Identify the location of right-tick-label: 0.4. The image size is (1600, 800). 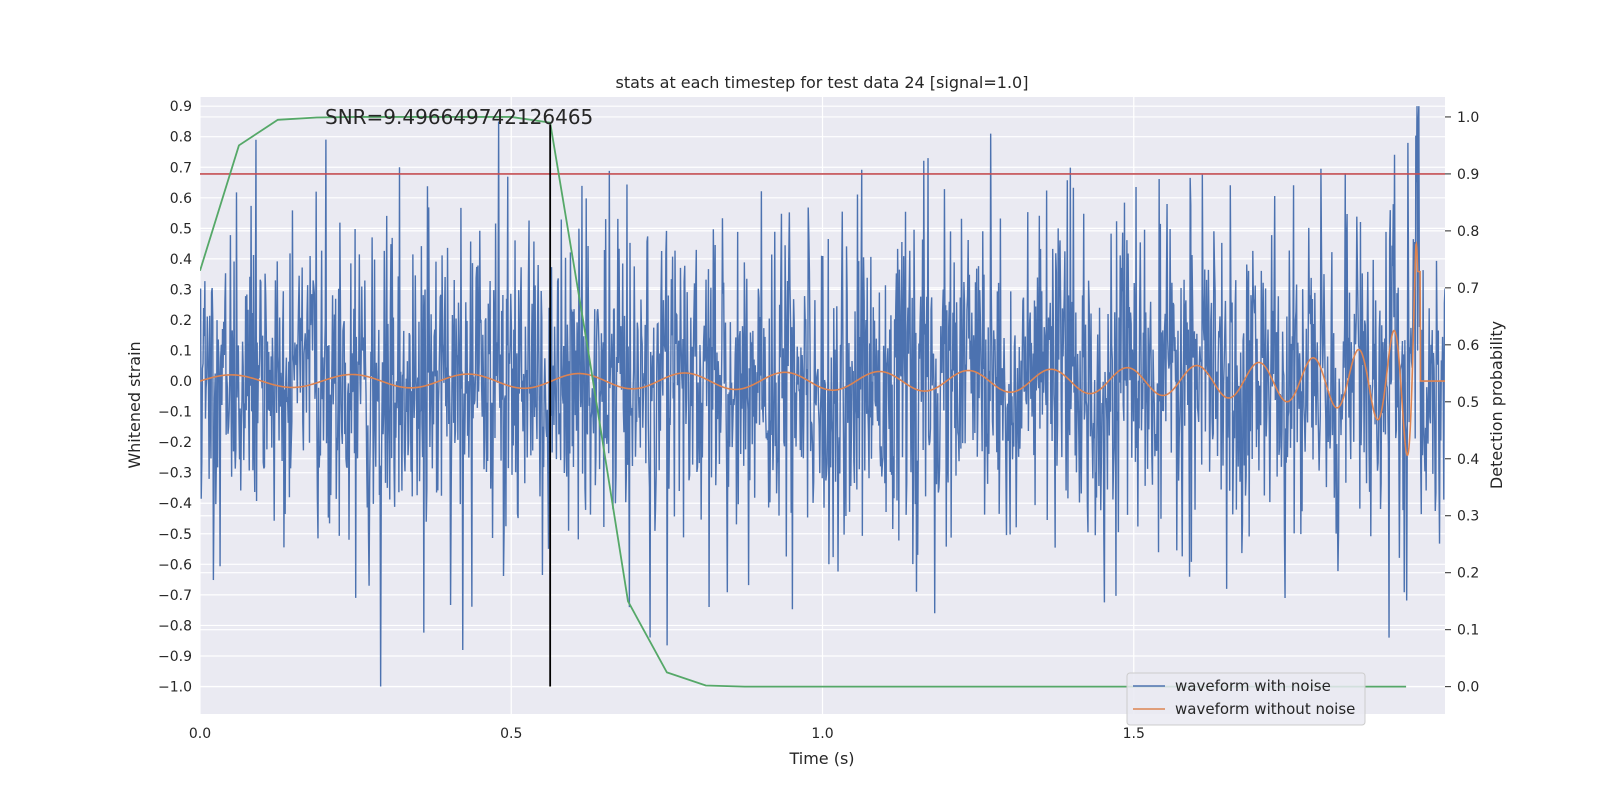
(1468, 460).